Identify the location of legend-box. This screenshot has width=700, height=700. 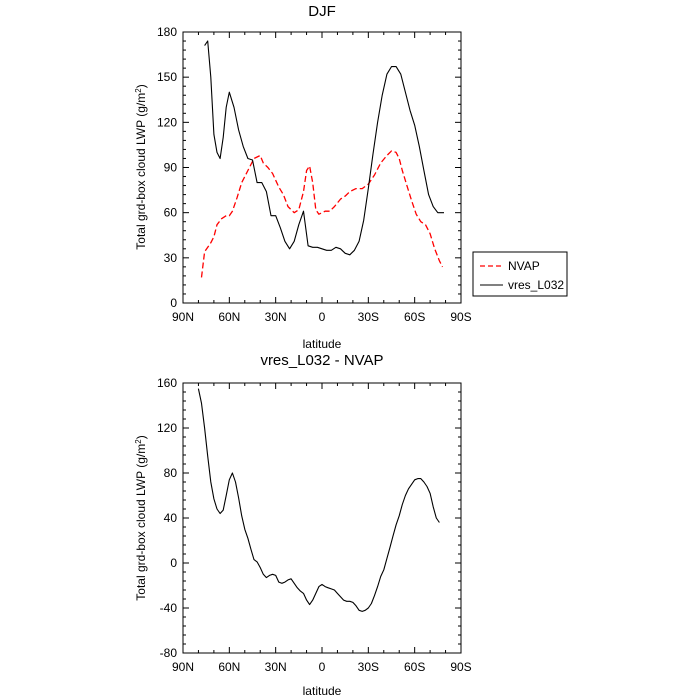
(520, 274).